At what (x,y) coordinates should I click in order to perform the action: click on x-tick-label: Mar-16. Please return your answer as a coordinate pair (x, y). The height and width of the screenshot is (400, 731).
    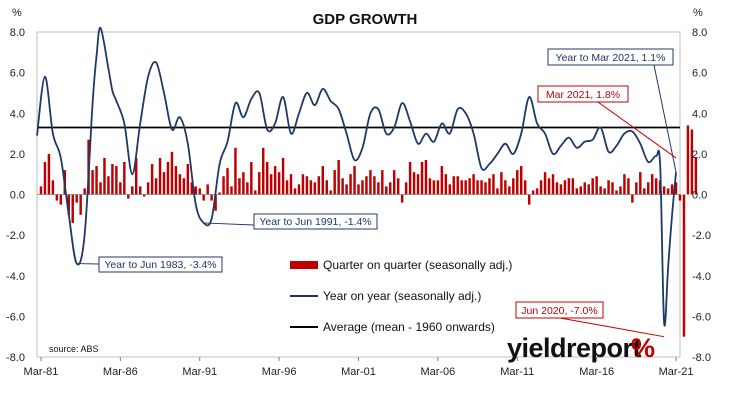
    Looking at the image, I should click on (596, 372).